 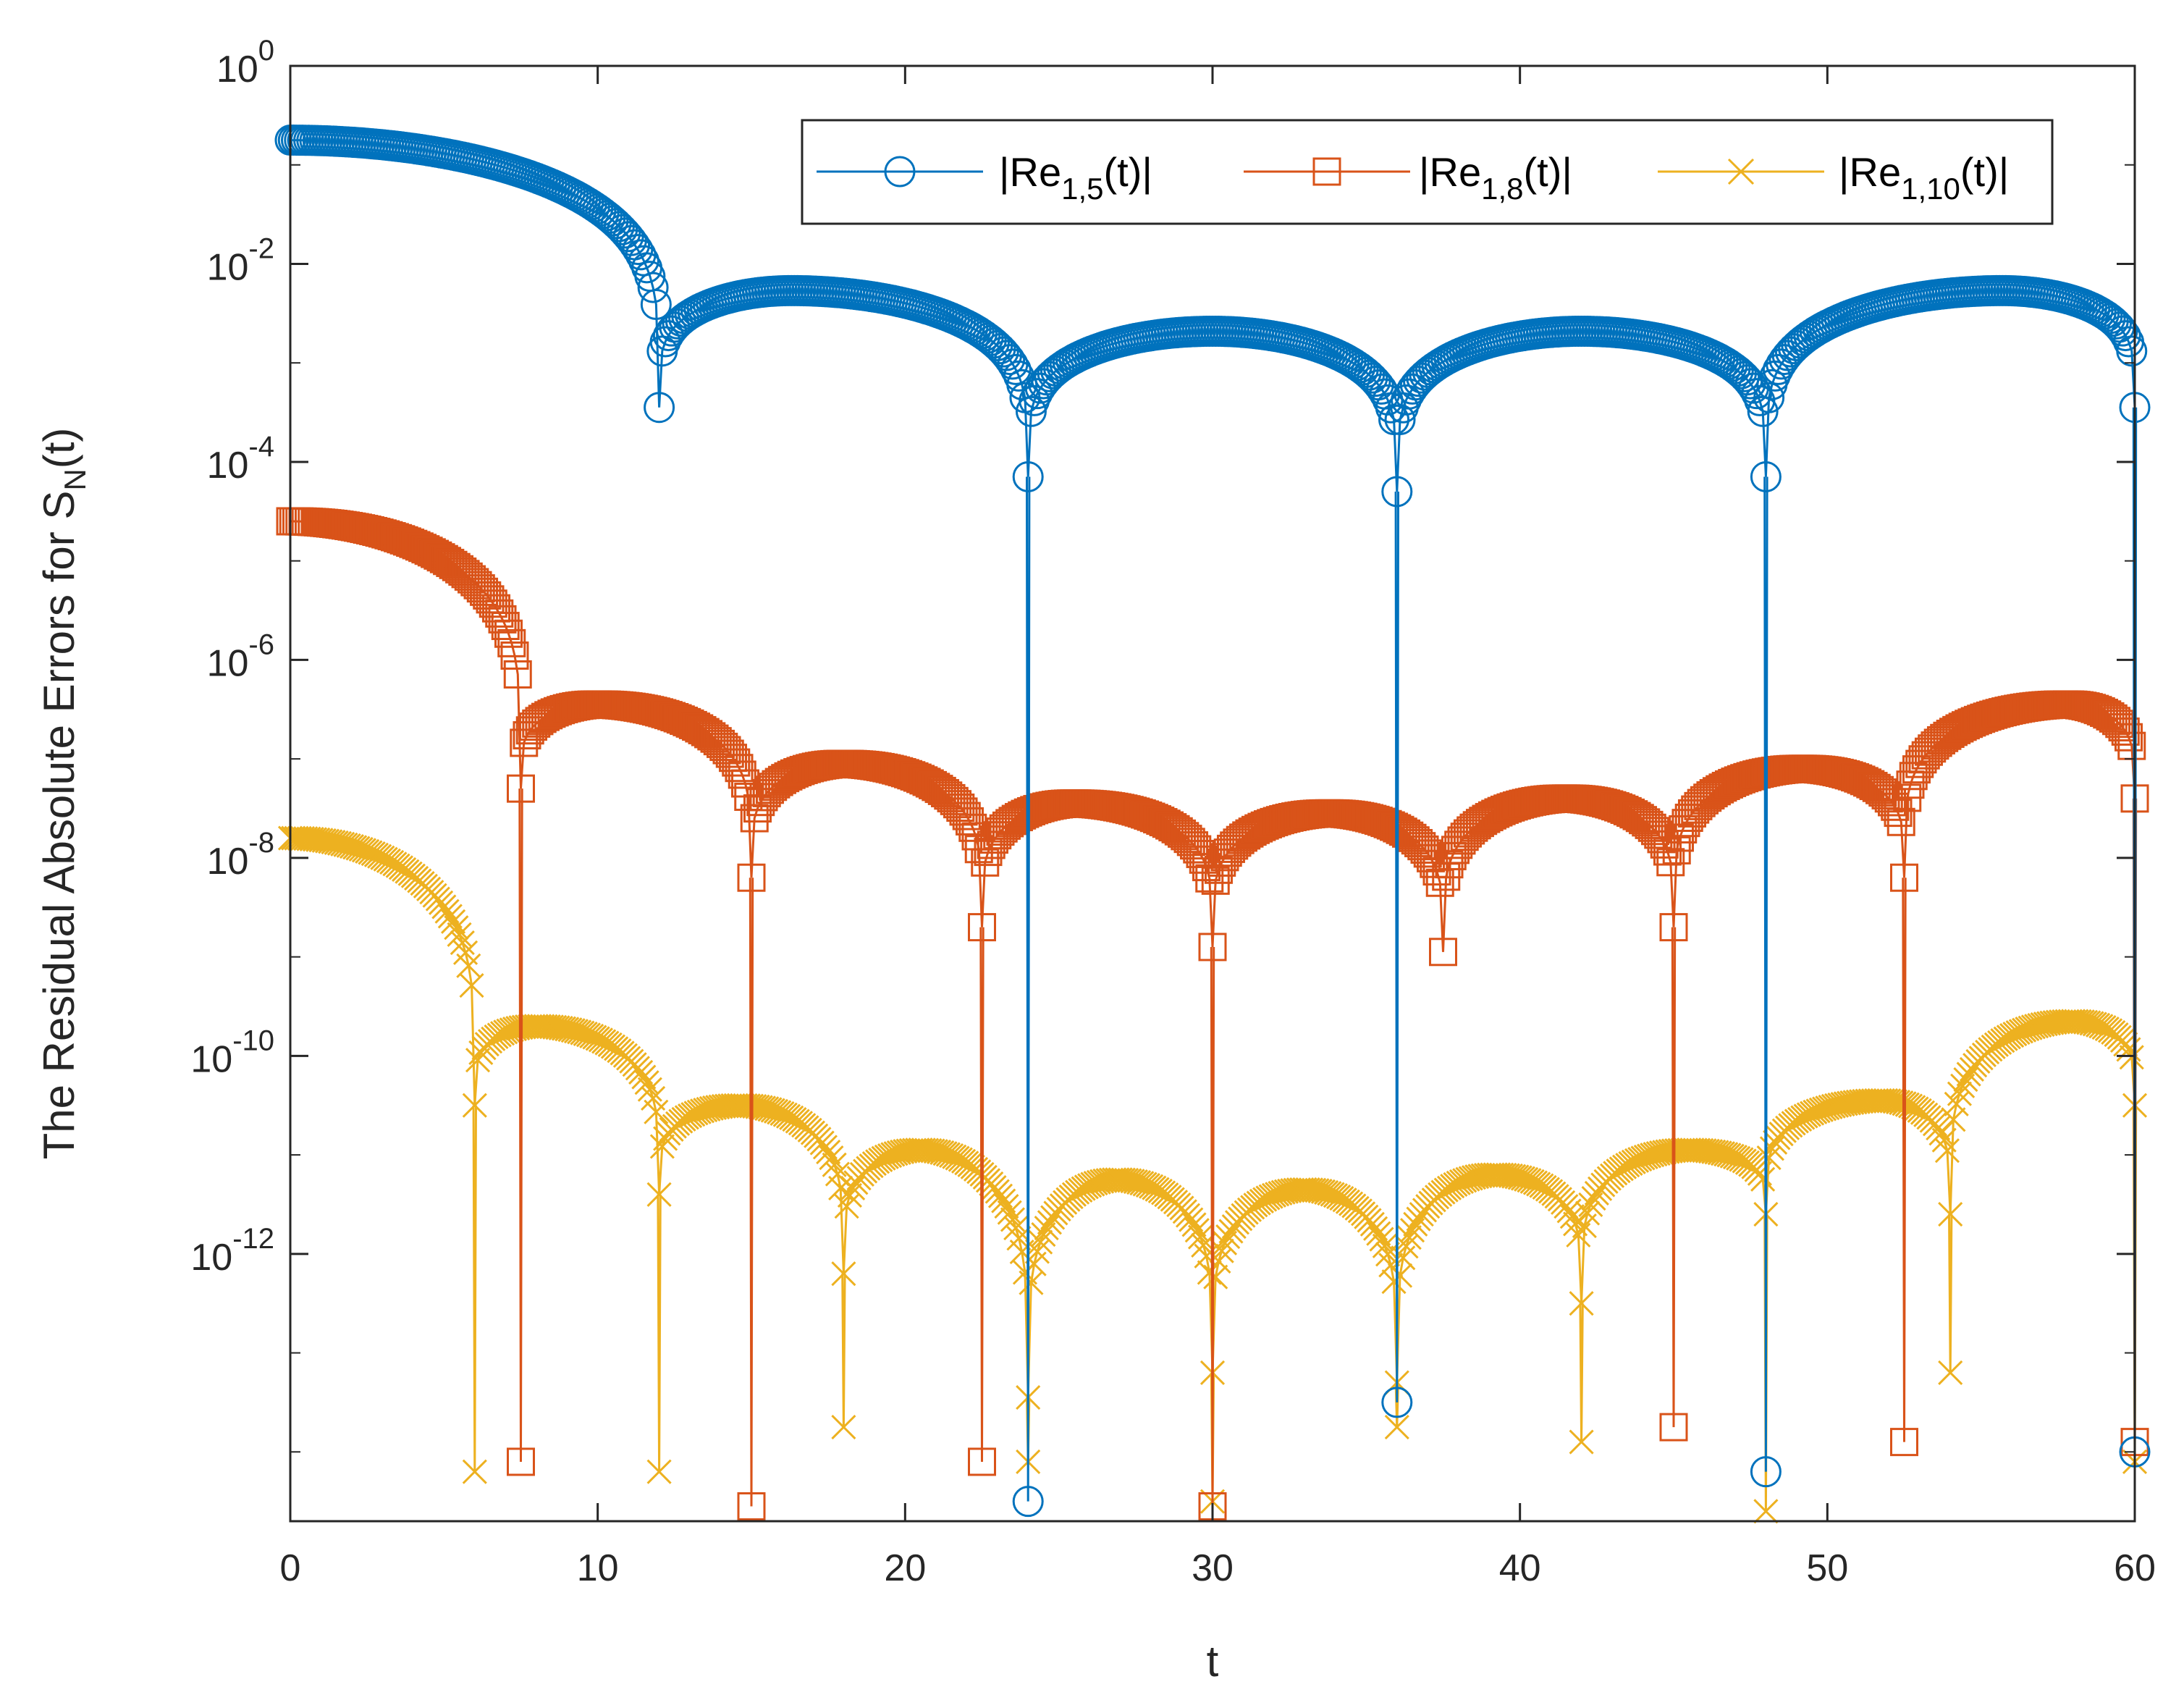 I want to click on x-tick-label: 20, so click(x=905, y=1568).